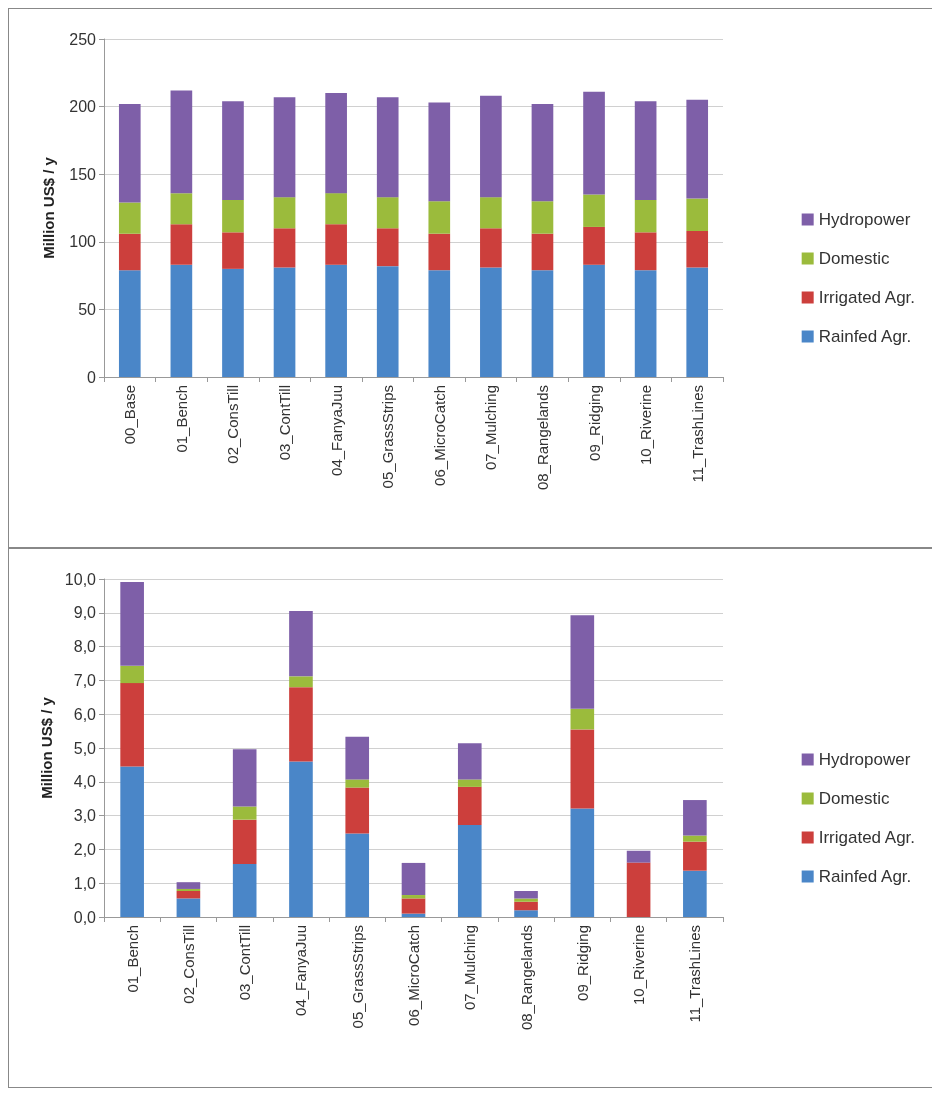  What do you see at coordinates (85, 647) in the screenshot?
I see `y-tick-label: 8,0` at bounding box center [85, 647].